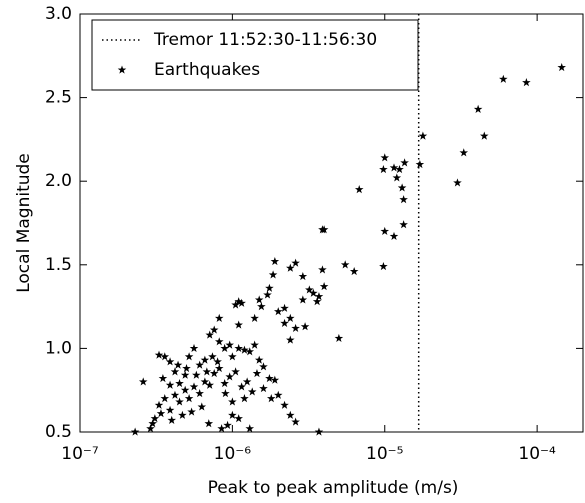 The image size is (585, 503). What do you see at coordinates (122, 69) in the screenshot?
I see `legend-swatch` at bounding box center [122, 69].